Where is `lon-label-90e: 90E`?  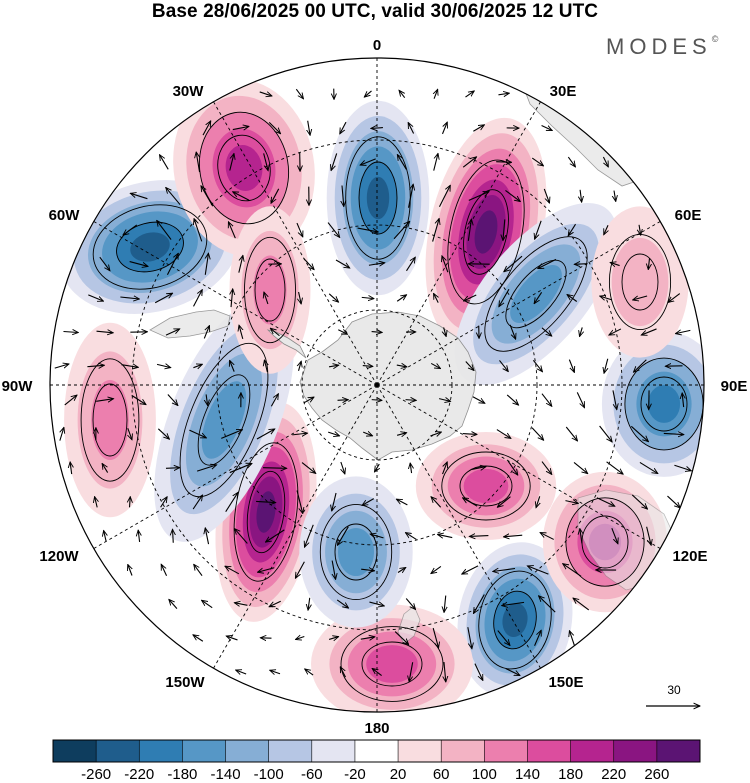 lon-label-90e: 90E is located at coordinates (734, 386).